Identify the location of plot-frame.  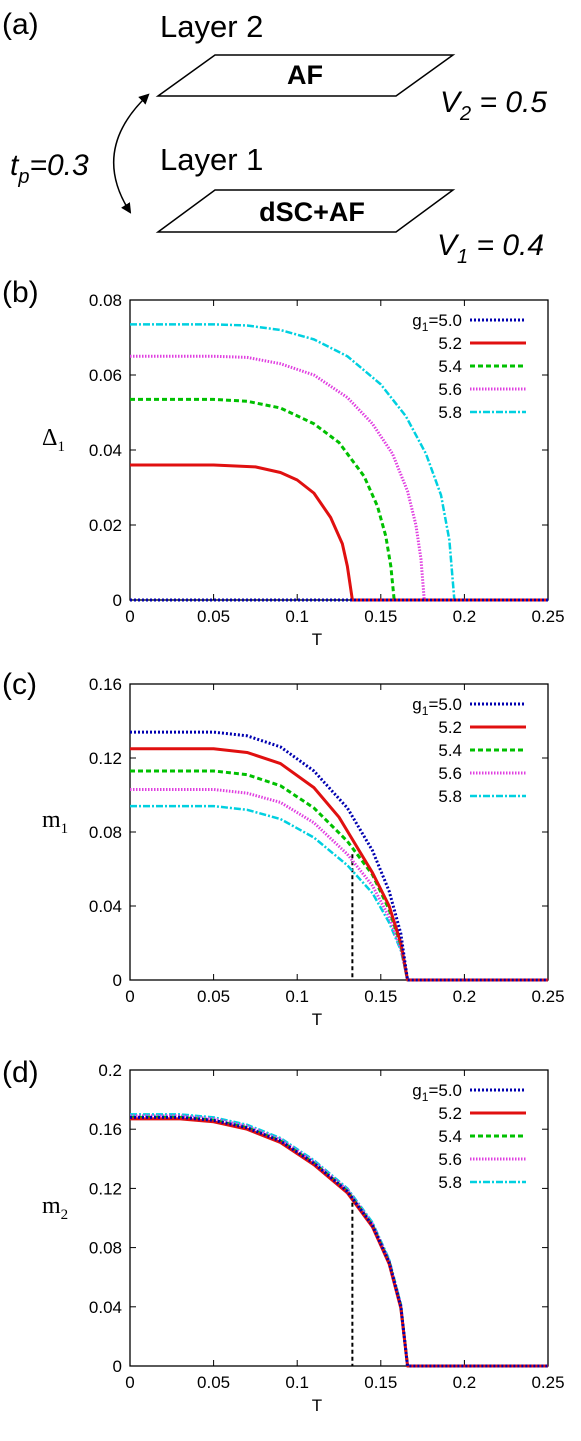
(339, 1218).